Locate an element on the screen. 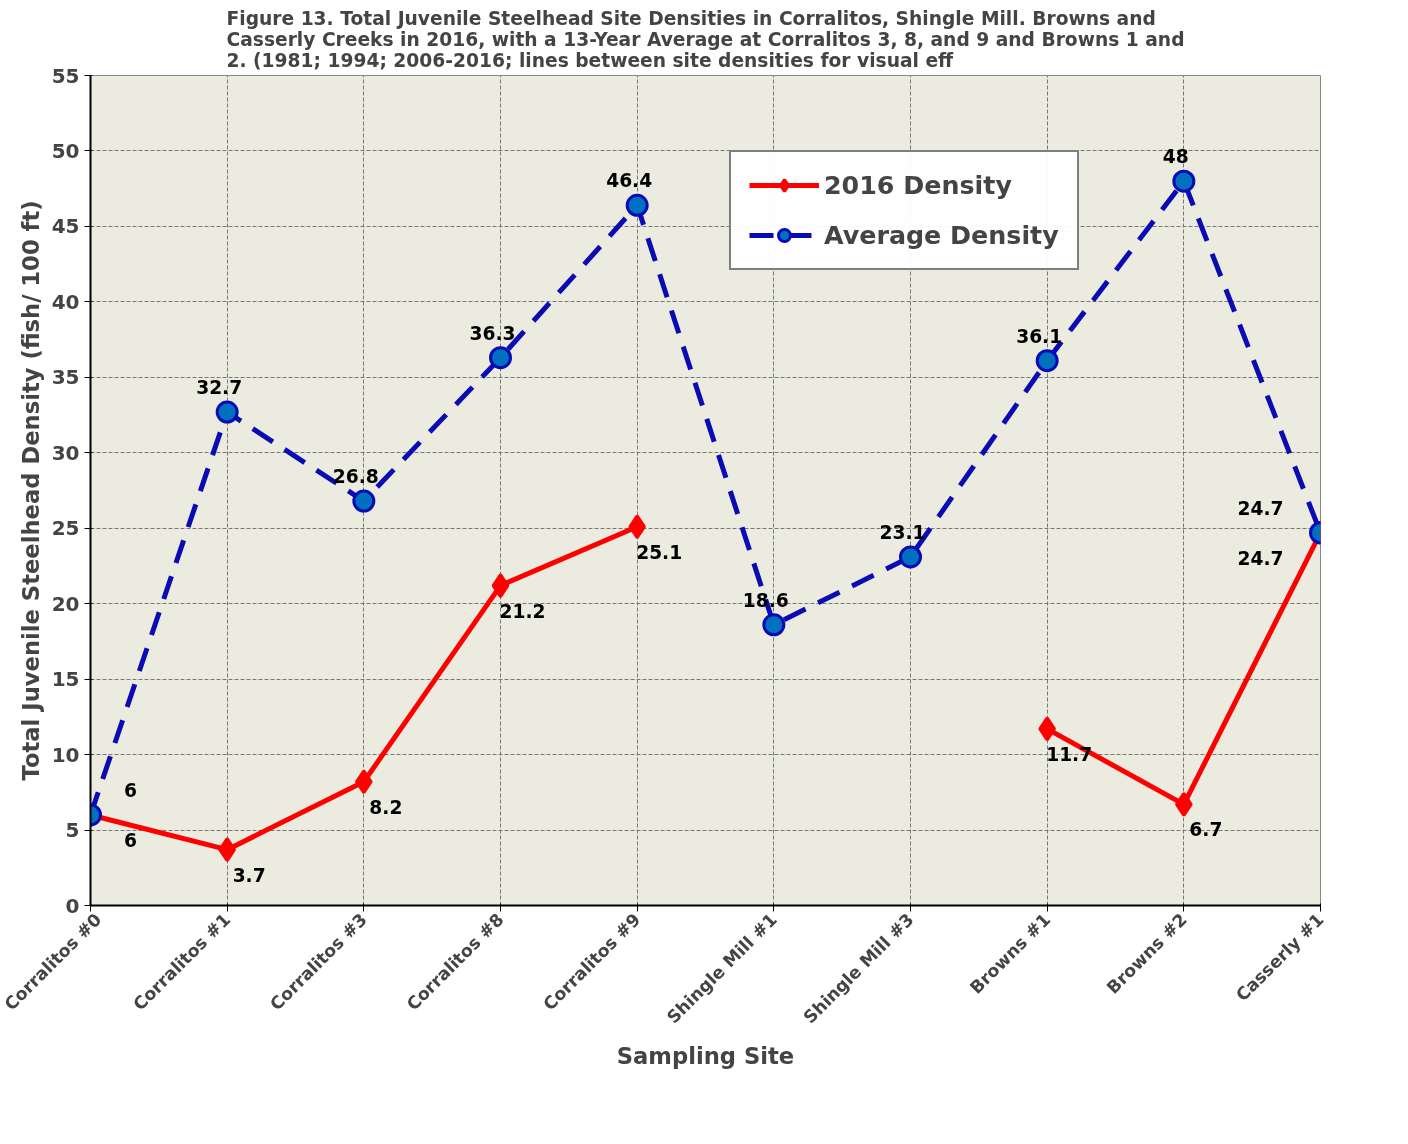 This screenshot has width=1408, height=1144. y-tick-label: 15 is located at coordinates (65, 679).